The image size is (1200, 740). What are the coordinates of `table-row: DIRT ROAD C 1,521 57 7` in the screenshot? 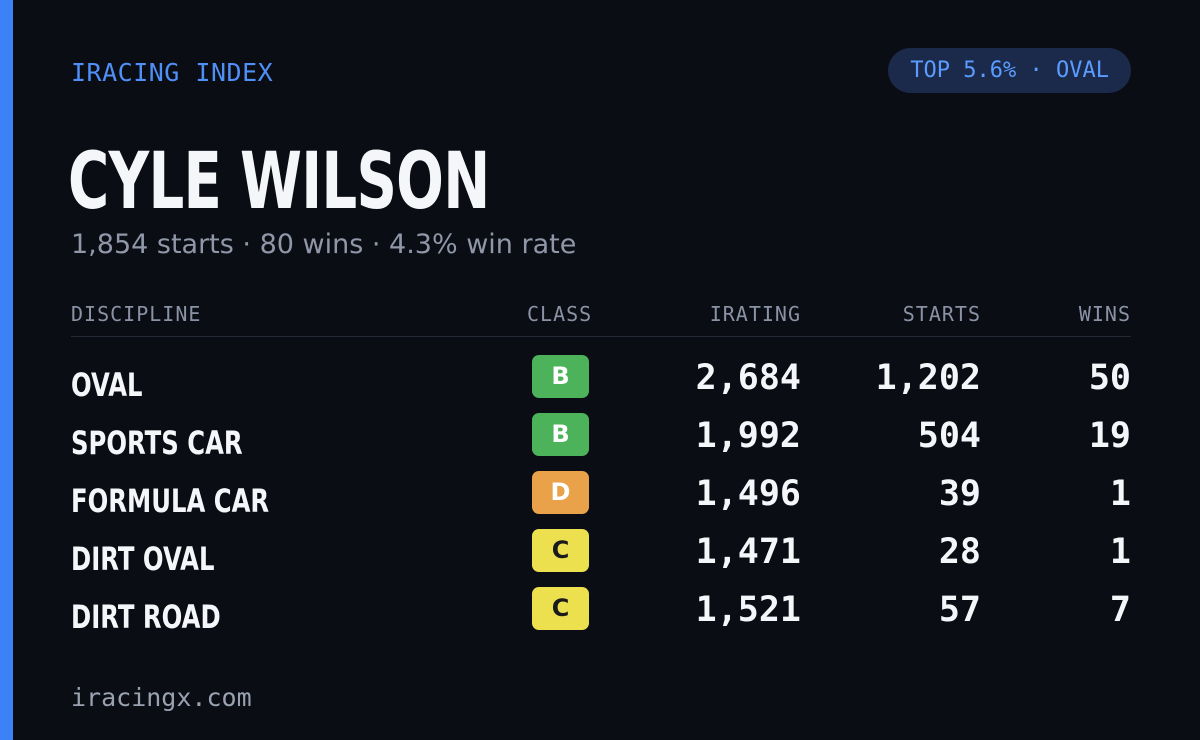 It's located at (601, 614).